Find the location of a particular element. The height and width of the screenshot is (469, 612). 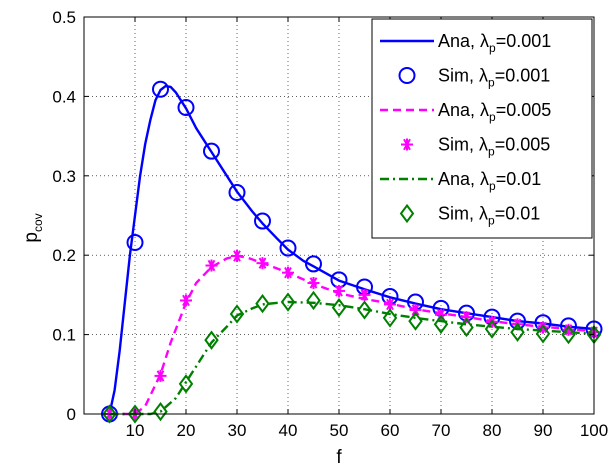

legend-entry-4: Ana, λp=0.01 is located at coordinates (460, 181).